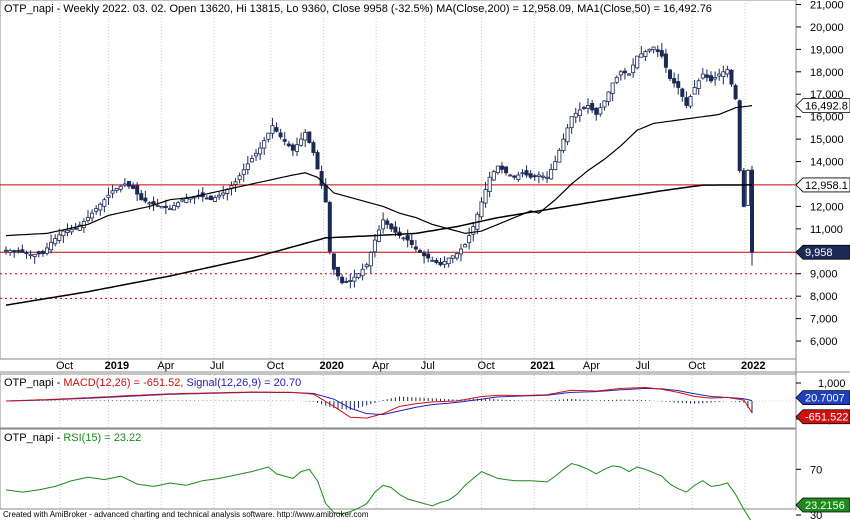  What do you see at coordinates (824, 320) in the screenshot?
I see `price-tick-label-14: 7,000` at bounding box center [824, 320].